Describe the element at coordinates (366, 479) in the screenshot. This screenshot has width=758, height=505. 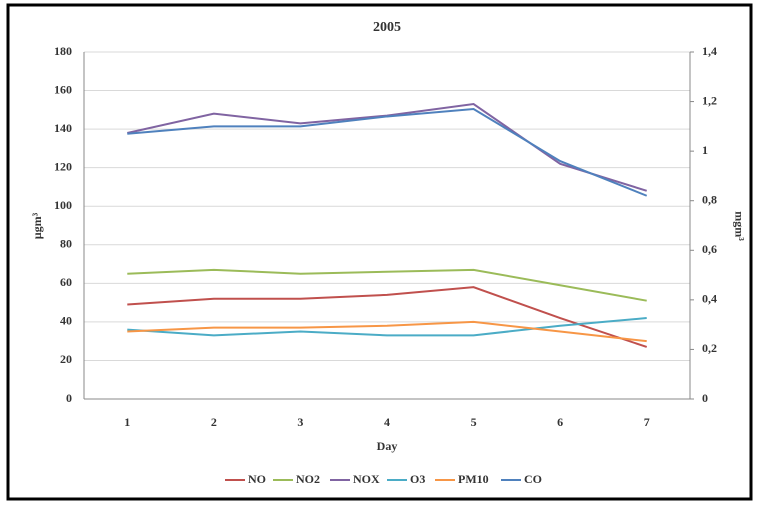
I see `legend-label: NOX` at that location.